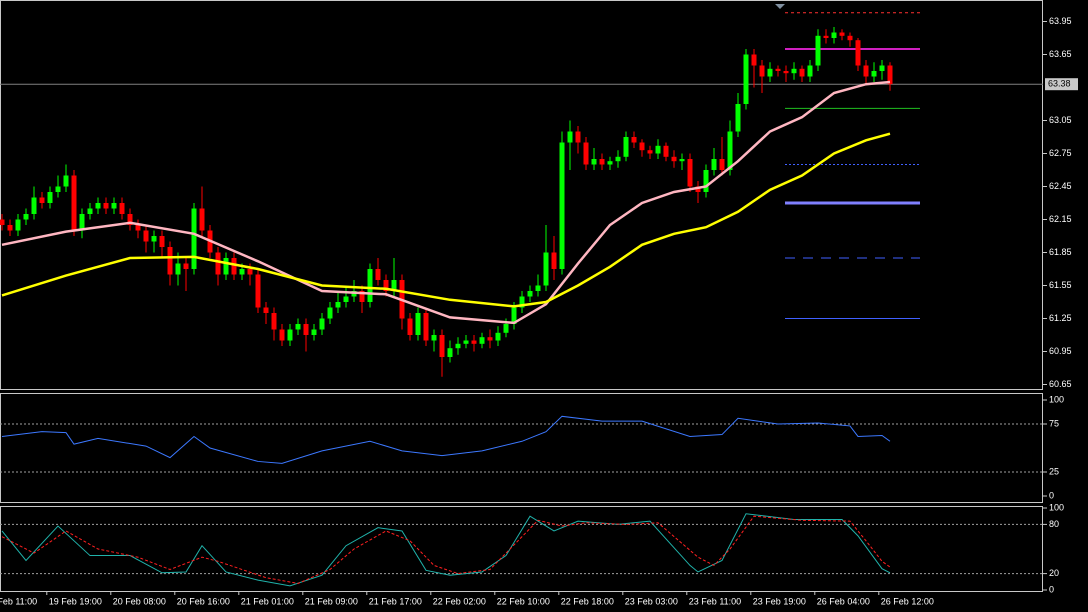  Describe the element at coordinates (780, 6) in the screenshot. I see `marker` at that location.